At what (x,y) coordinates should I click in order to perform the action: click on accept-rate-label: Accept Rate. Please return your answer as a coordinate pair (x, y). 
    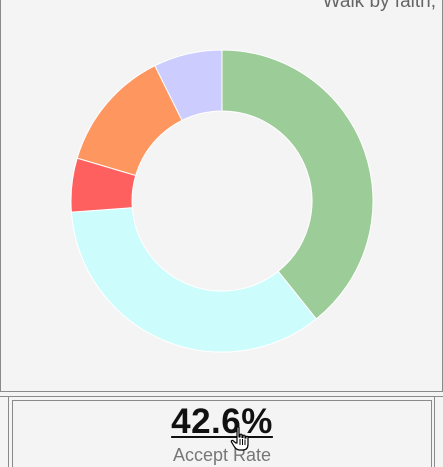
    Looking at the image, I should click on (222, 455).